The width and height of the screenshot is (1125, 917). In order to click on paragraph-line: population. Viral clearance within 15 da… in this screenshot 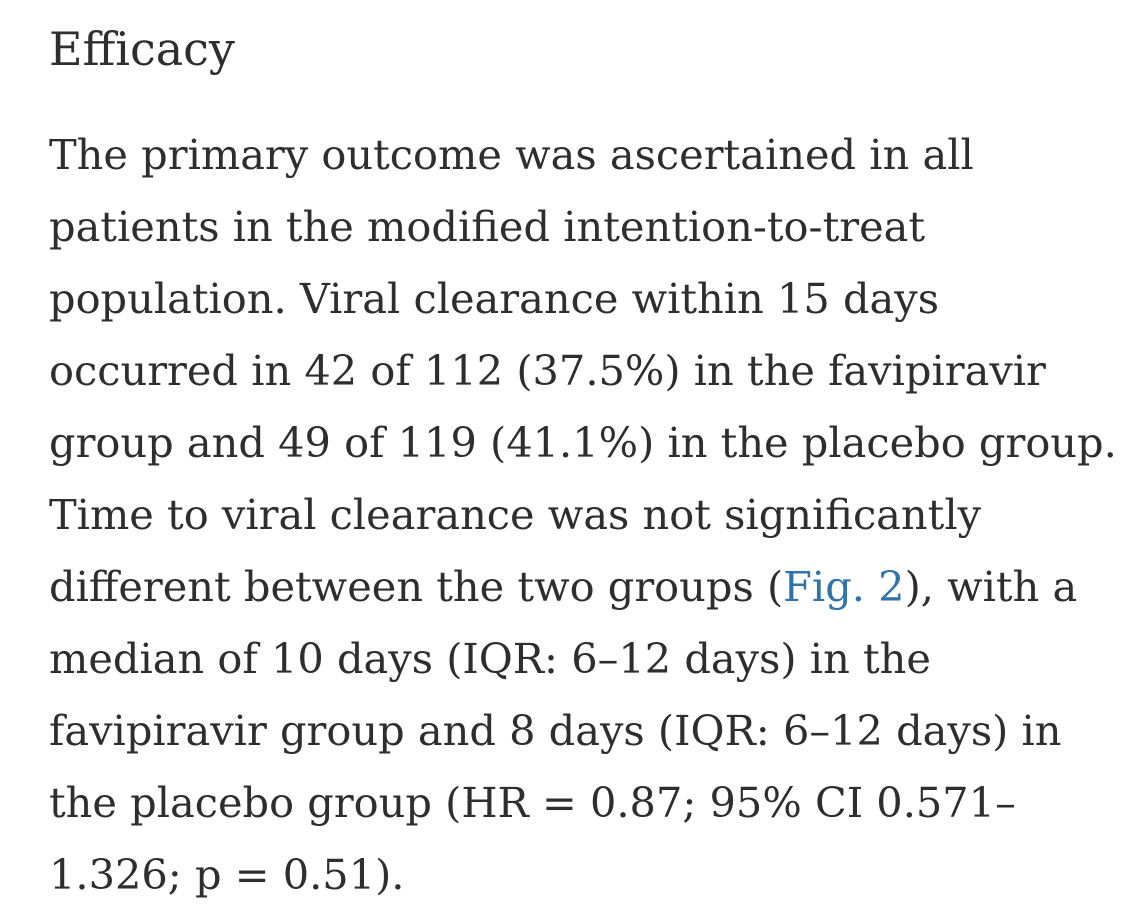, I will do `click(494, 298)`.